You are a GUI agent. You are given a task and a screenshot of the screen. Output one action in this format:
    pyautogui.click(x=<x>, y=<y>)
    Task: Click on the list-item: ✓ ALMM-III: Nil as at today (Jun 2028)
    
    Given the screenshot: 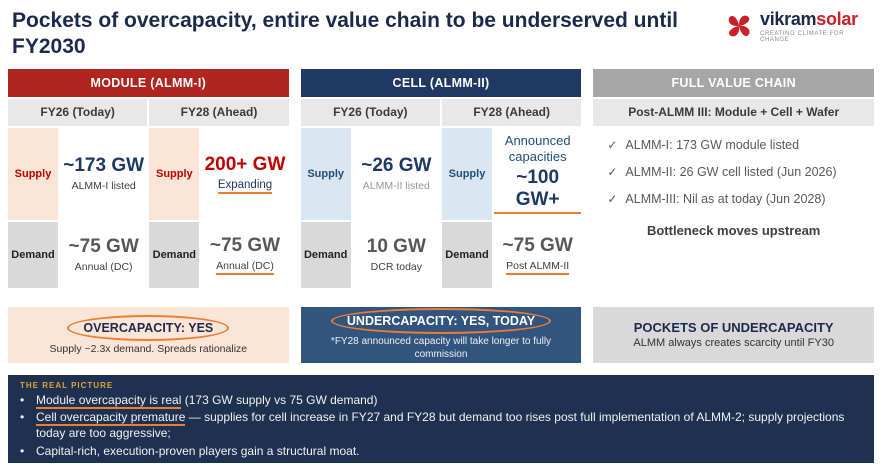 What is the action you would take?
    pyautogui.click(x=733, y=199)
    